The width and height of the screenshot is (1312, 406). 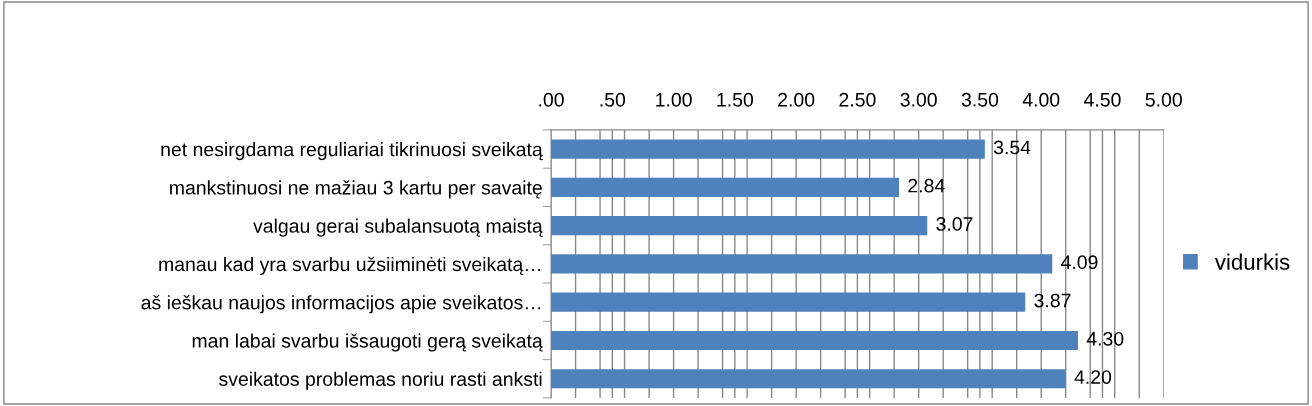 What do you see at coordinates (1012, 147) in the screenshot?
I see `text: 3.54` at bounding box center [1012, 147].